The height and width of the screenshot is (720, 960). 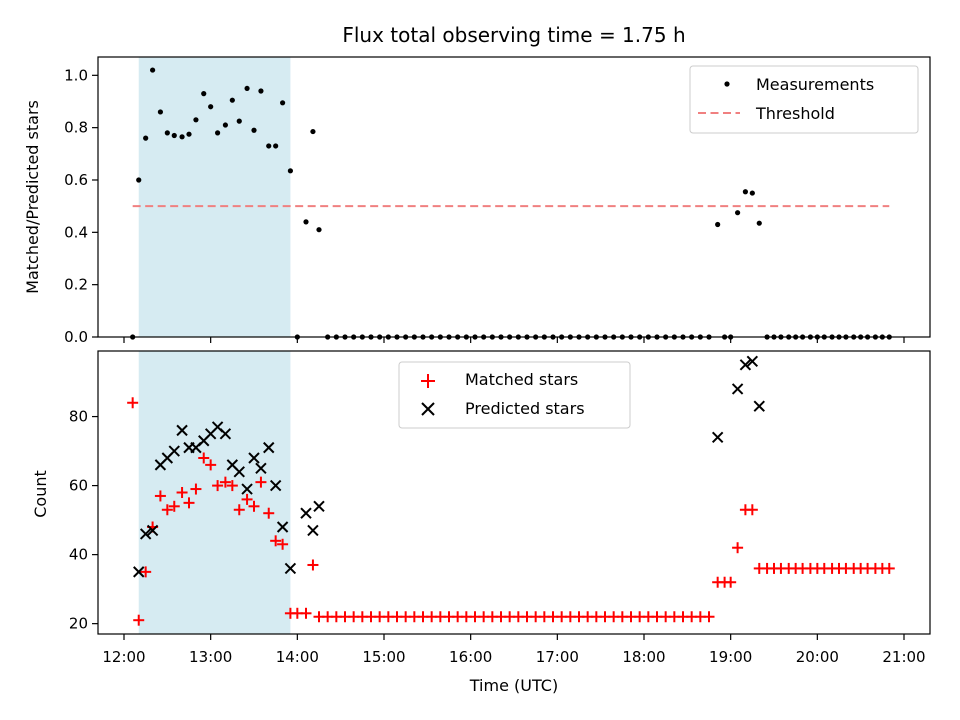 I want to click on top-shaded-span, so click(x=214, y=197).